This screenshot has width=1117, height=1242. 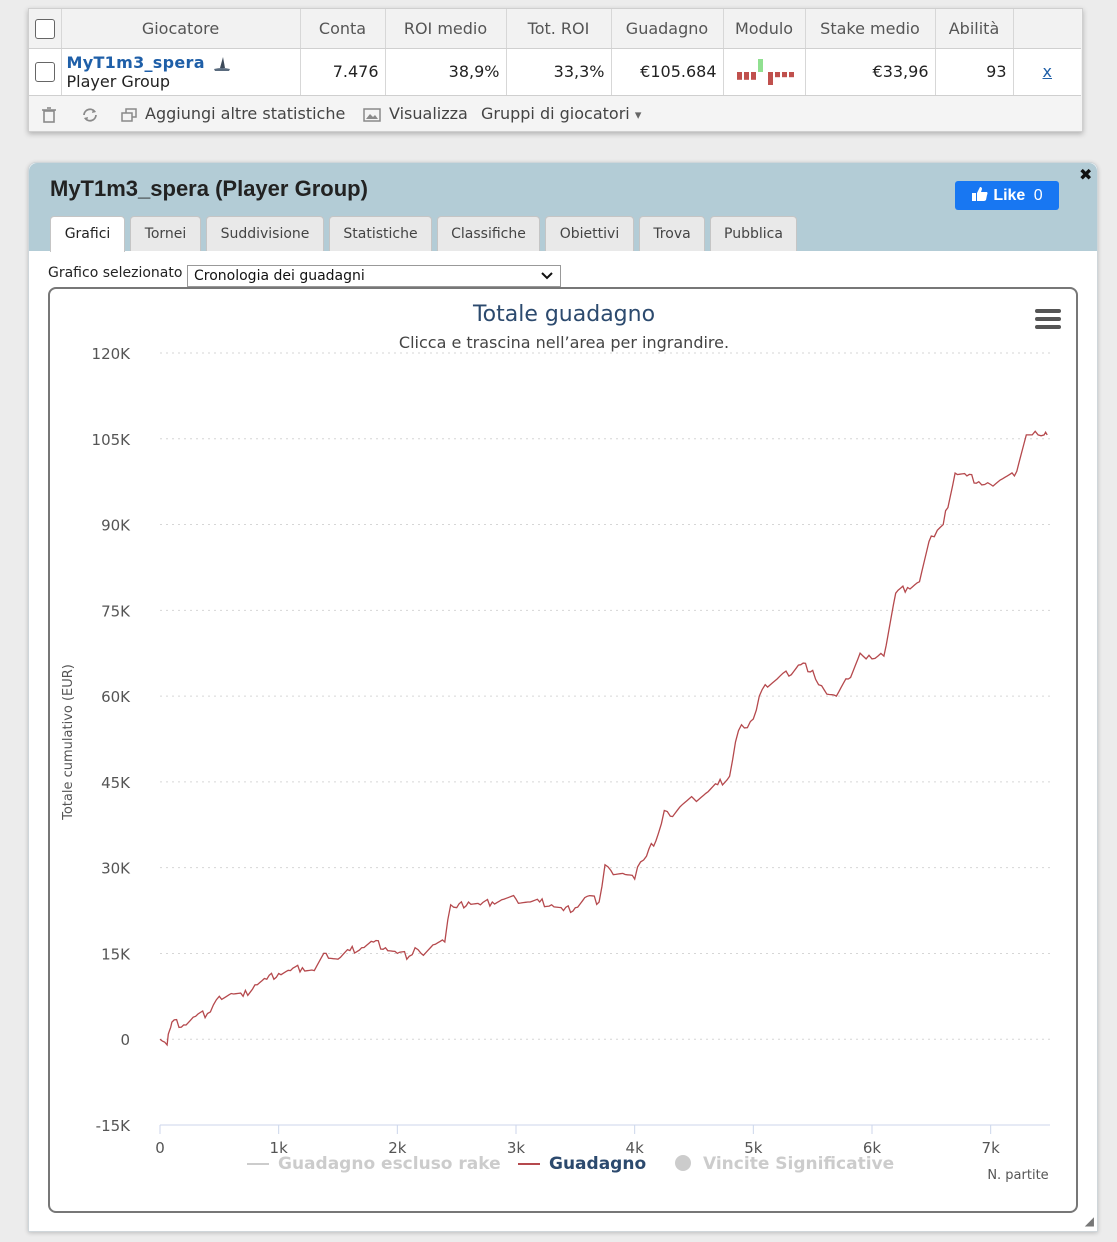 What do you see at coordinates (547, 276) in the screenshot?
I see `chevron-down-icon` at bounding box center [547, 276].